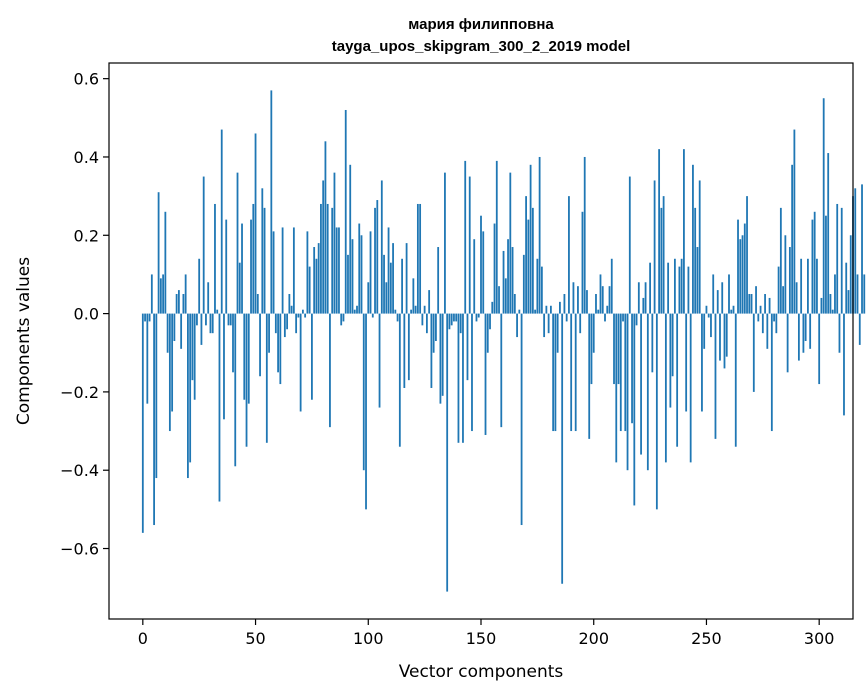 The height and width of the screenshot is (696, 867). What do you see at coordinates (86, 157) in the screenshot?
I see `y-tick-label: 0.4` at bounding box center [86, 157].